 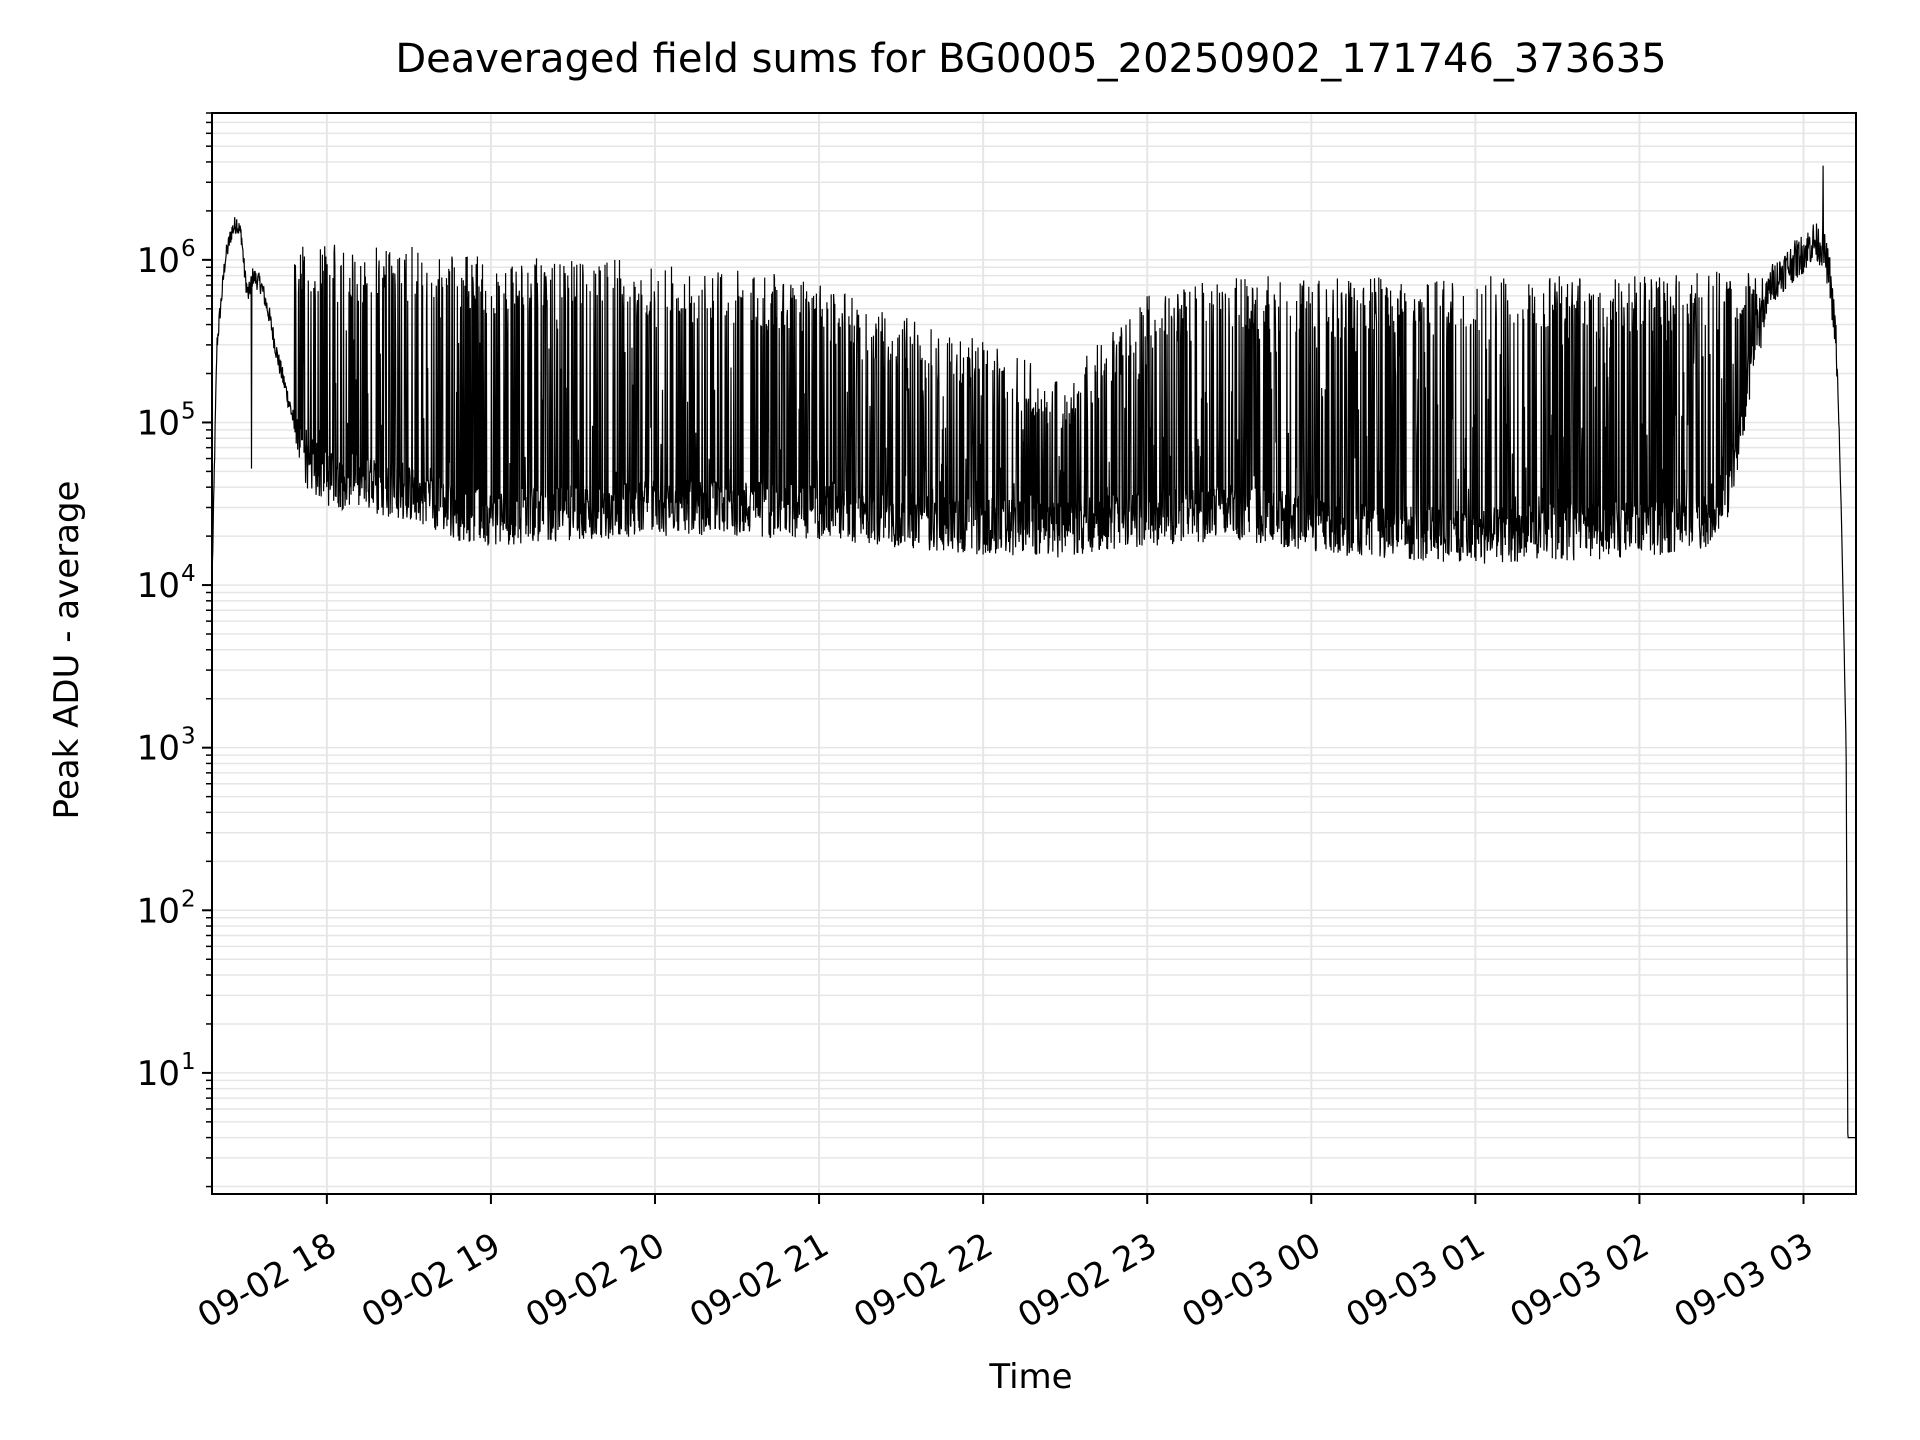 I want to click on y-tick-label: 10 4, so click(x=166, y=583).